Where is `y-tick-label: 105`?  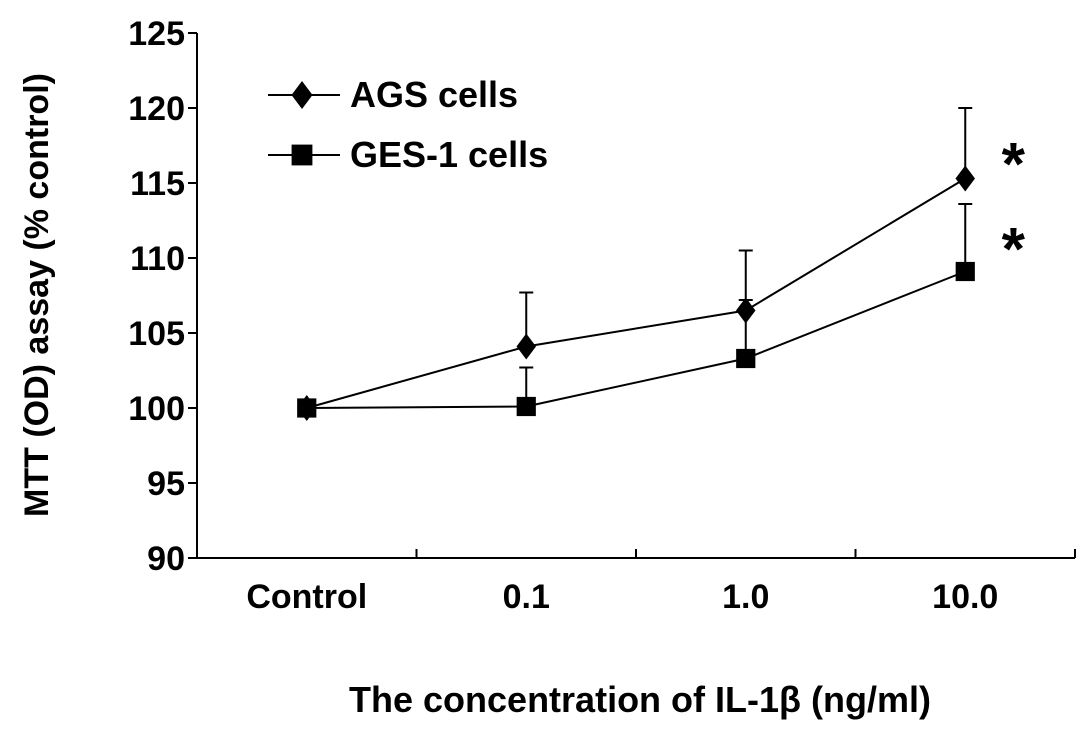 y-tick-label: 105 is located at coordinates (156, 334).